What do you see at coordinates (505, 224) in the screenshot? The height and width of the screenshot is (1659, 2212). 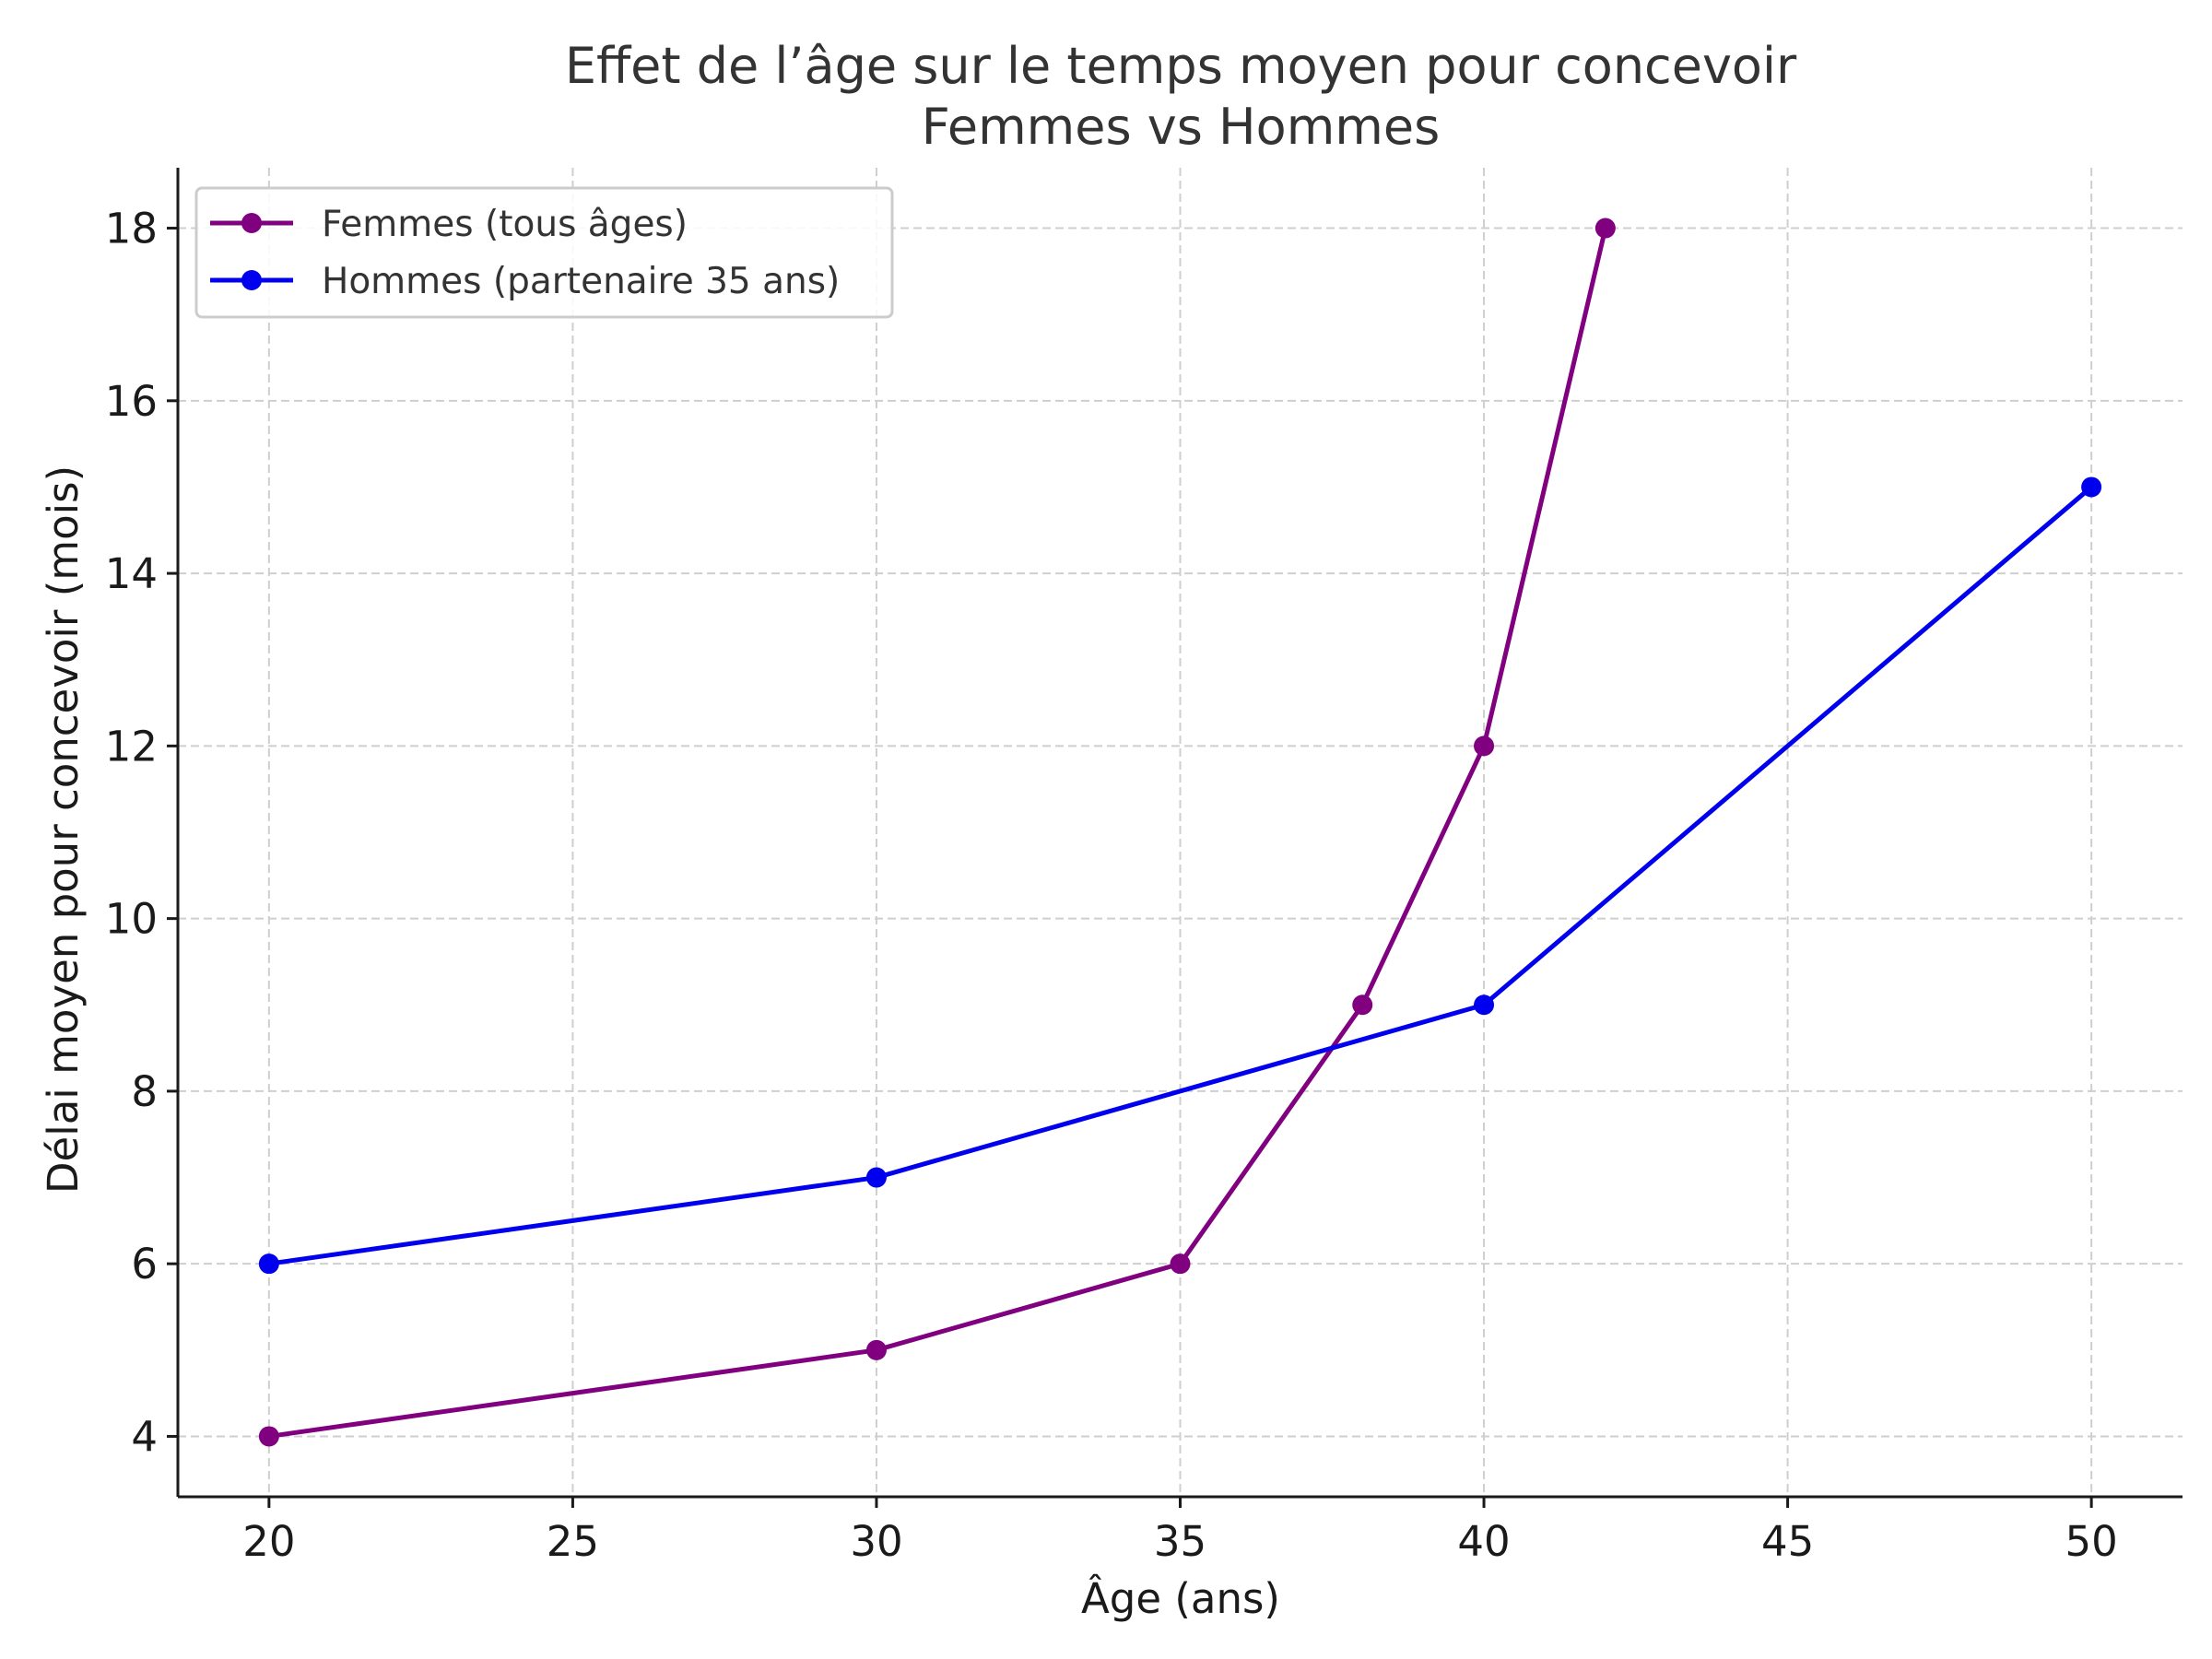 I see `legend-label-1: Femmes (tous âges)` at bounding box center [505, 224].